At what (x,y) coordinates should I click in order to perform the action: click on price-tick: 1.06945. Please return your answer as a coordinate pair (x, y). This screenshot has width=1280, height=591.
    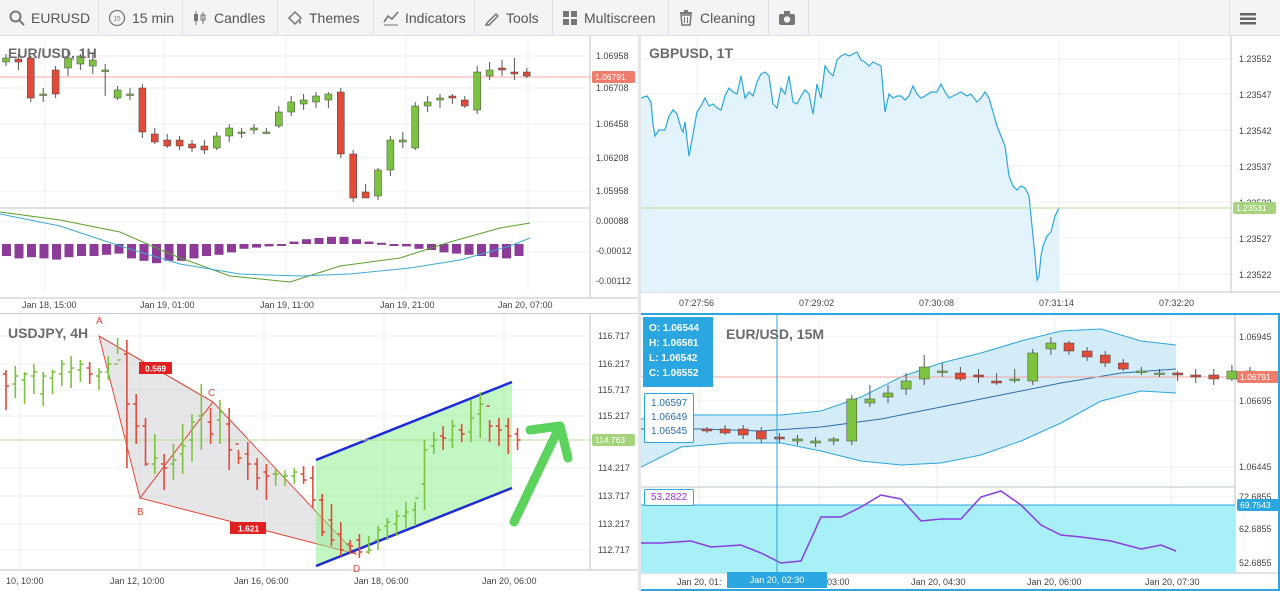
    Looking at the image, I should click on (1255, 337).